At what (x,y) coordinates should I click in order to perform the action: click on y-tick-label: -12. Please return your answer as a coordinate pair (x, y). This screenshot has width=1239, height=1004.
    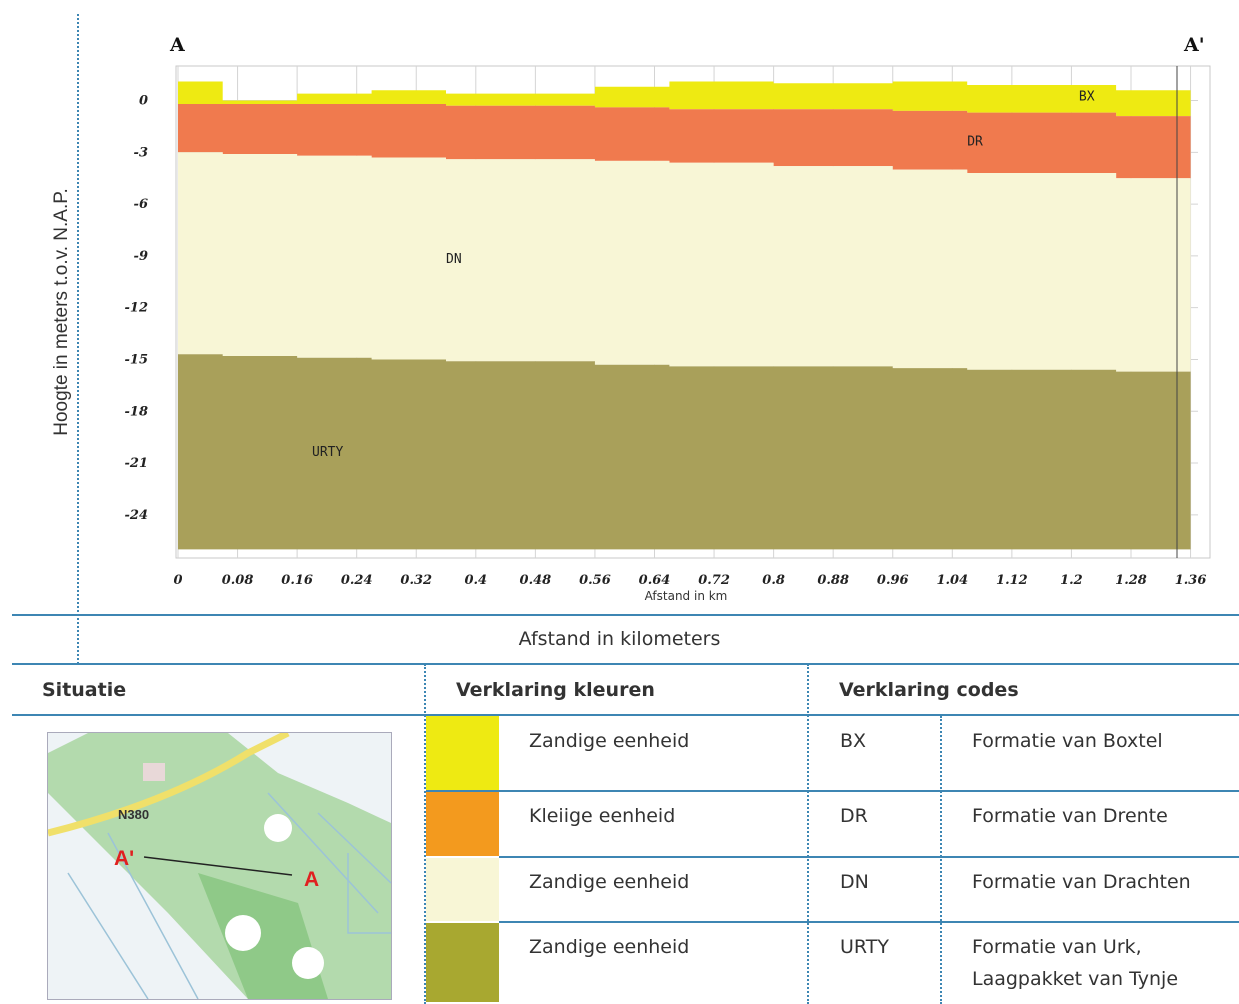
    Looking at the image, I should click on (137, 308).